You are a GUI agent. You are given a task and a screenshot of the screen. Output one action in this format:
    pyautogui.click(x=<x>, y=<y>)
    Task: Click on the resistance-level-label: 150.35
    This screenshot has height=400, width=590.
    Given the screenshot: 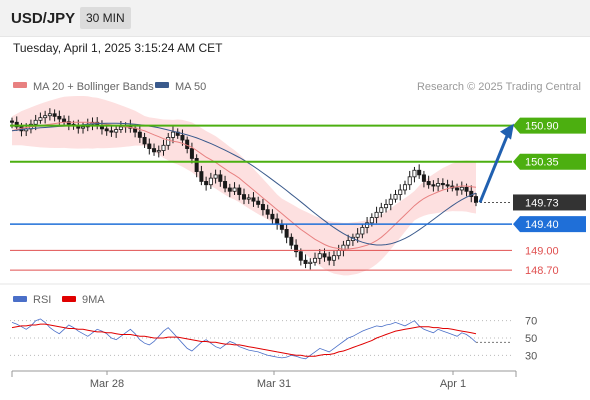 What is the action you would take?
    pyautogui.click(x=542, y=163)
    